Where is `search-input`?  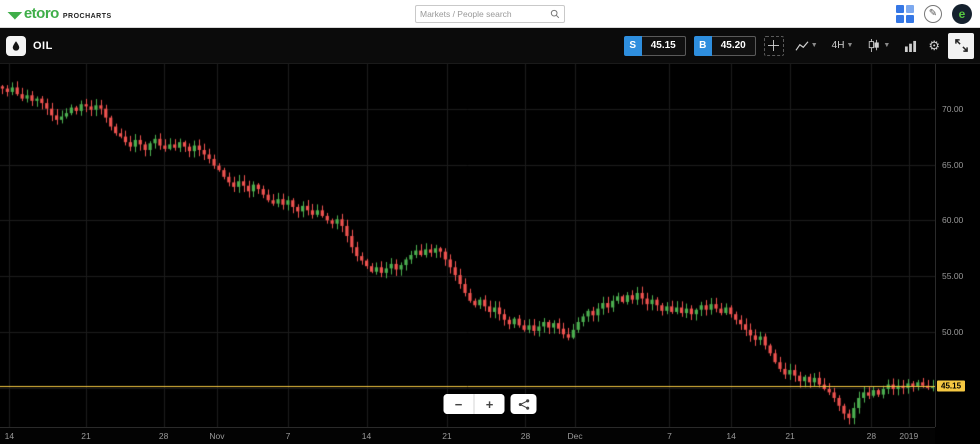 search-input is located at coordinates (485, 14).